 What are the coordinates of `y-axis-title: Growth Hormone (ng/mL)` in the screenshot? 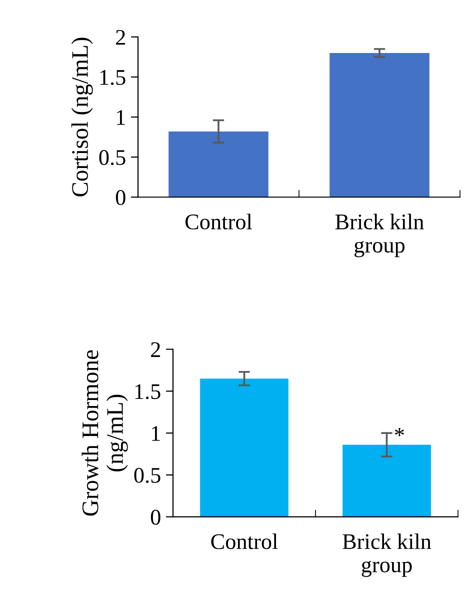 It's located at (105, 433).